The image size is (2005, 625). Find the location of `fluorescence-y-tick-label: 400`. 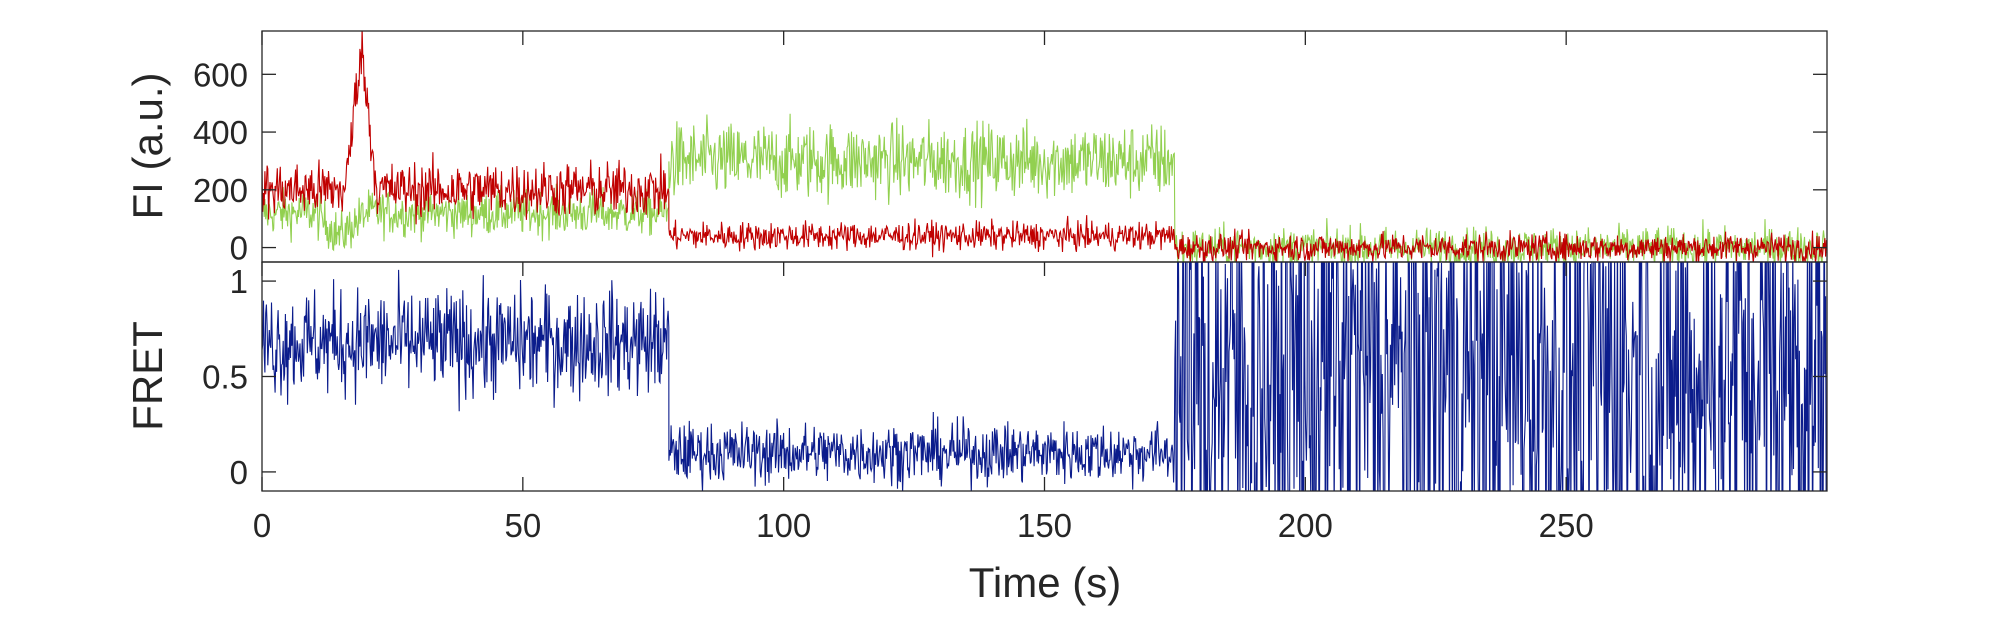

fluorescence-y-tick-label: 400 is located at coordinates (220, 132).